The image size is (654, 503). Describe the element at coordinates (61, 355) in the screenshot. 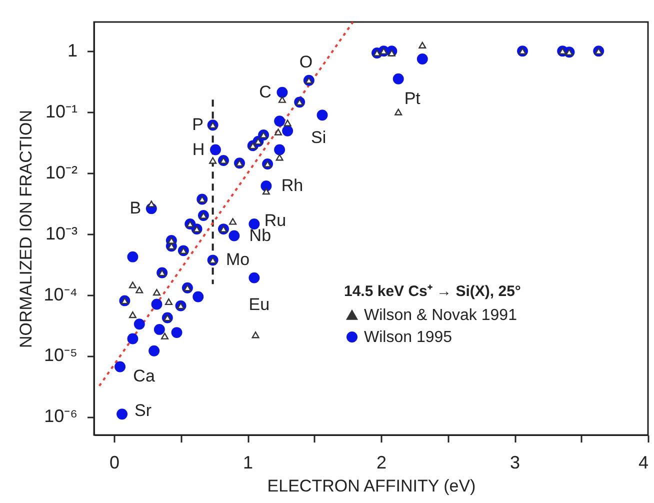

I see `y-tick-label: 10⁻⁵` at that location.